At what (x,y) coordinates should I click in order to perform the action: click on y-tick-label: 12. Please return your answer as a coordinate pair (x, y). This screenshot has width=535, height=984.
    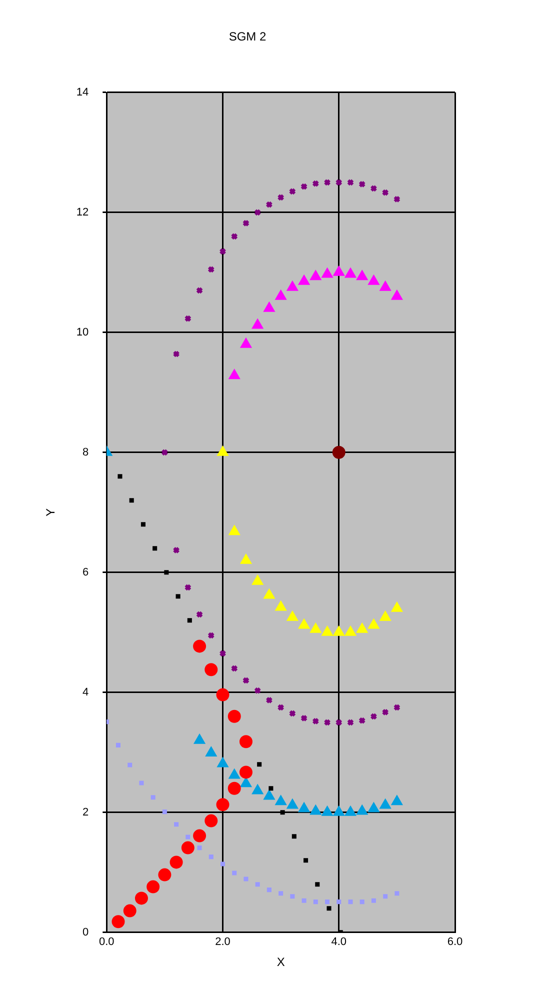
    Looking at the image, I should click on (82, 212).